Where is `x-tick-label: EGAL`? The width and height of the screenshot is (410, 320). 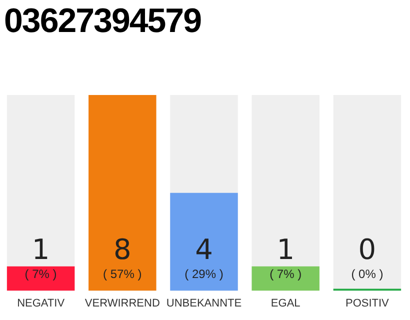 x-tick-label: EGAL is located at coordinates (285, 303).